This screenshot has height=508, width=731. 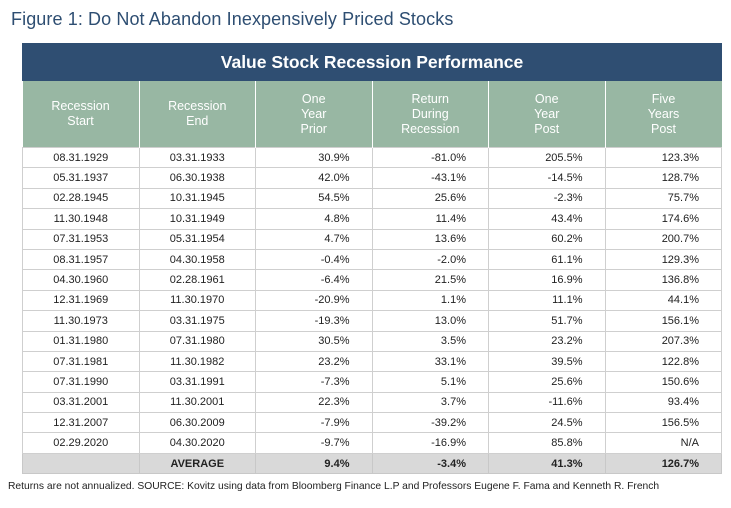 What do you see at coordinates (663, 239) in the screenshot?
I see `cell-five-years-post: 200.7%` at bounding box center [663, 239].